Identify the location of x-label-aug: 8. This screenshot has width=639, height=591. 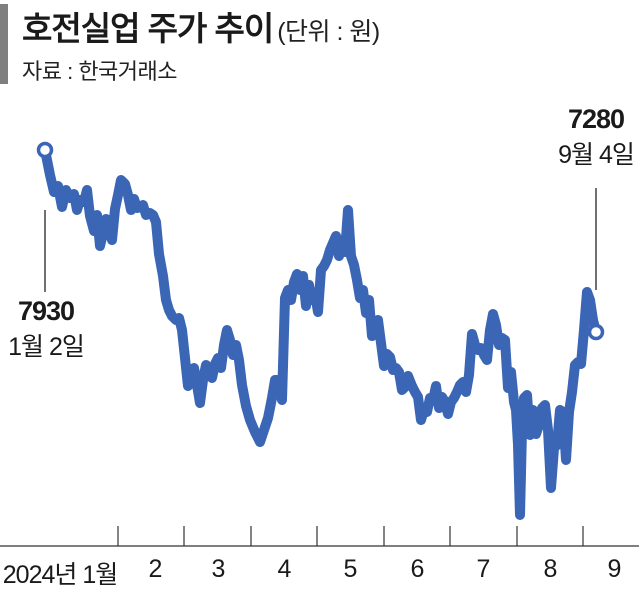
(550, 569).